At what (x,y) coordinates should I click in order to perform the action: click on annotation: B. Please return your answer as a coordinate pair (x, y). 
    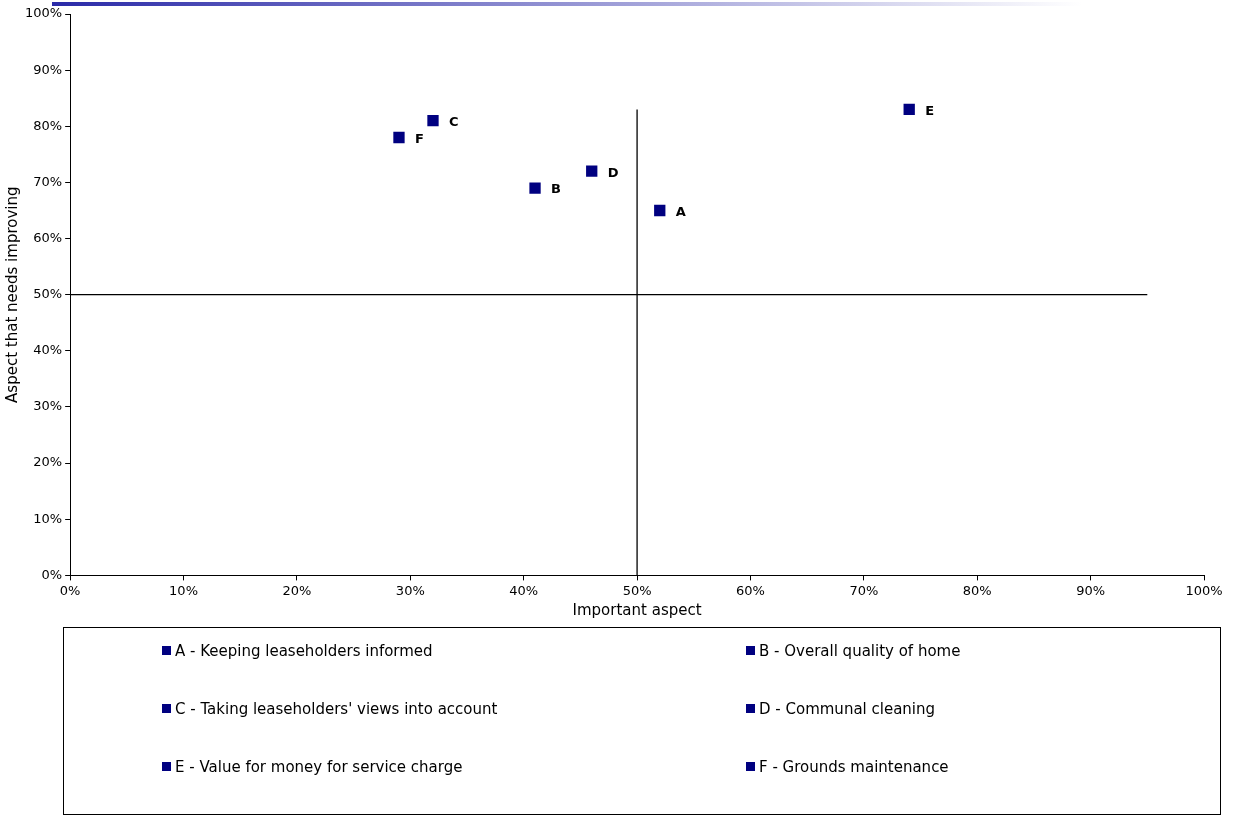
    Looking at the image, I should click on (556, 189).